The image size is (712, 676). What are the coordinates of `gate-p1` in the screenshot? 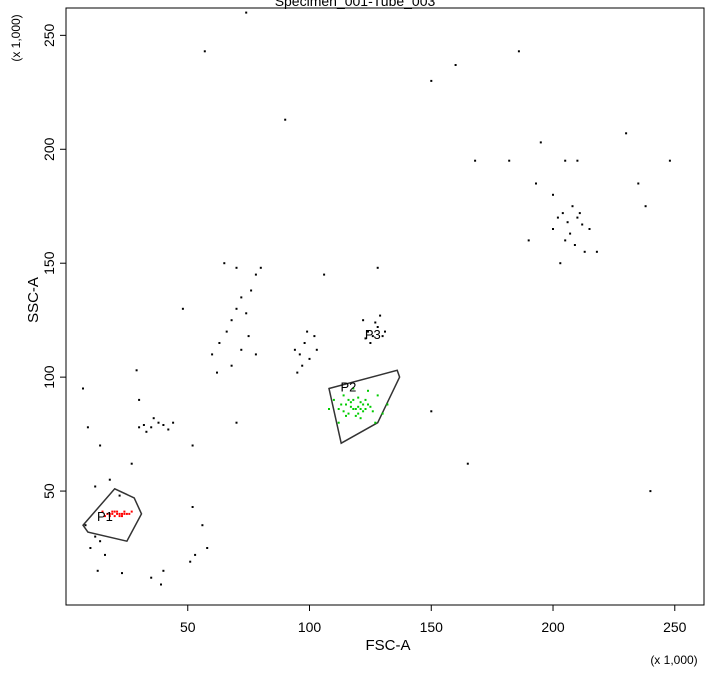 It's located at (112, 515).